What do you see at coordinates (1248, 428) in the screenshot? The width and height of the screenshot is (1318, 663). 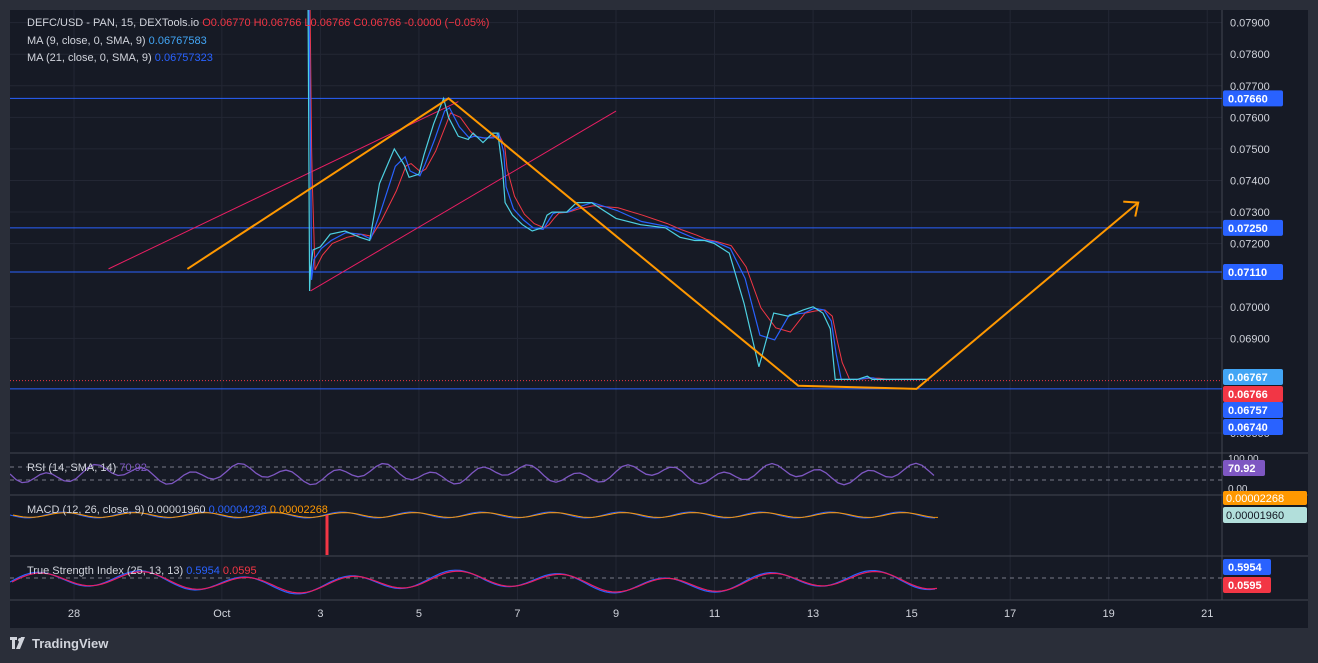 I see `price-label-text: 0.06740` at bounding box center [1248, 428].